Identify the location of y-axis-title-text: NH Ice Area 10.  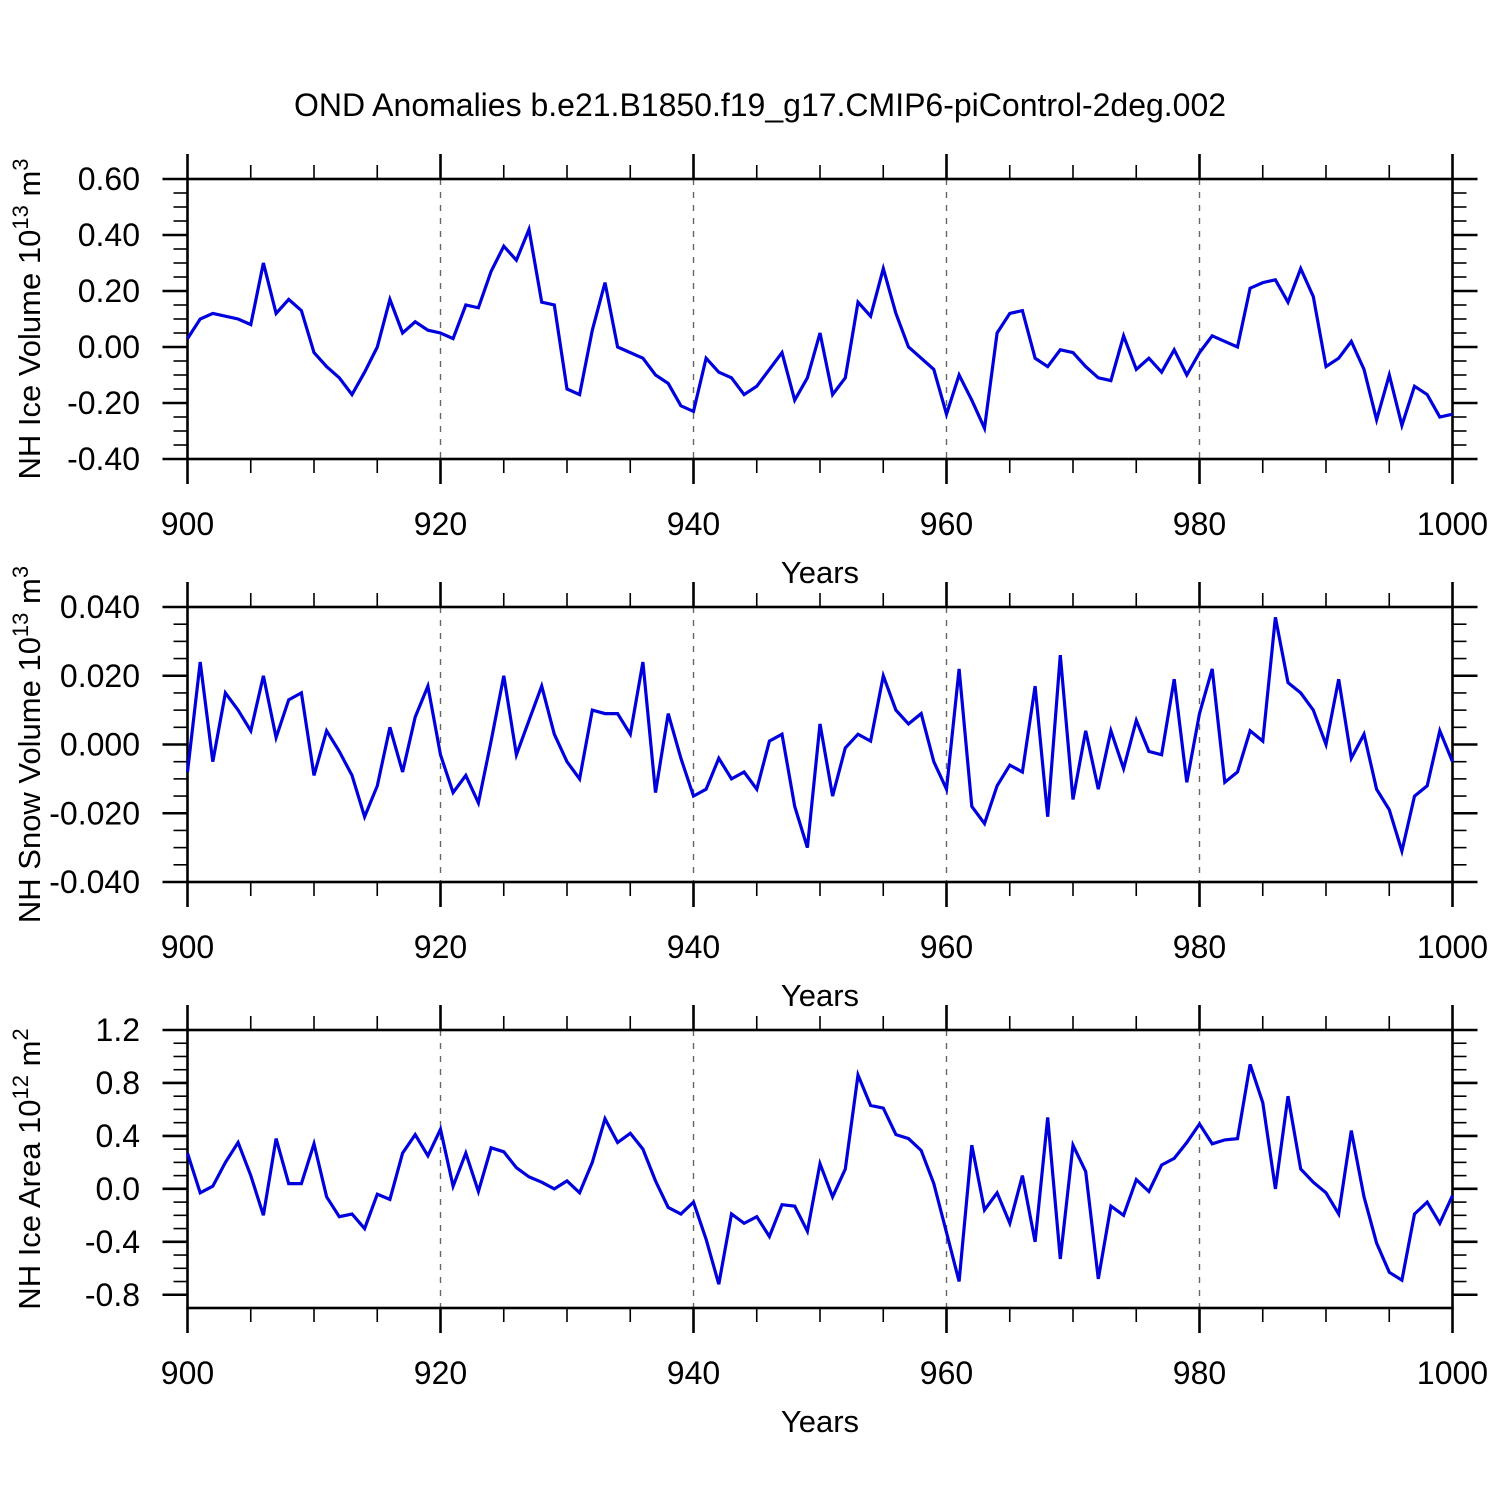
(29, 1204).